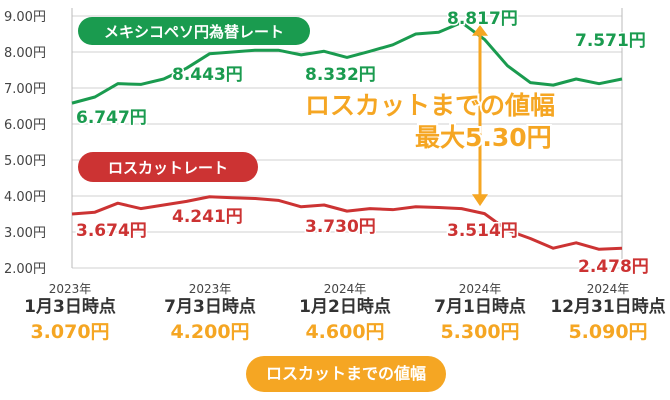  I want to click on y-tick-label: 9.00円, so click(25, 17).